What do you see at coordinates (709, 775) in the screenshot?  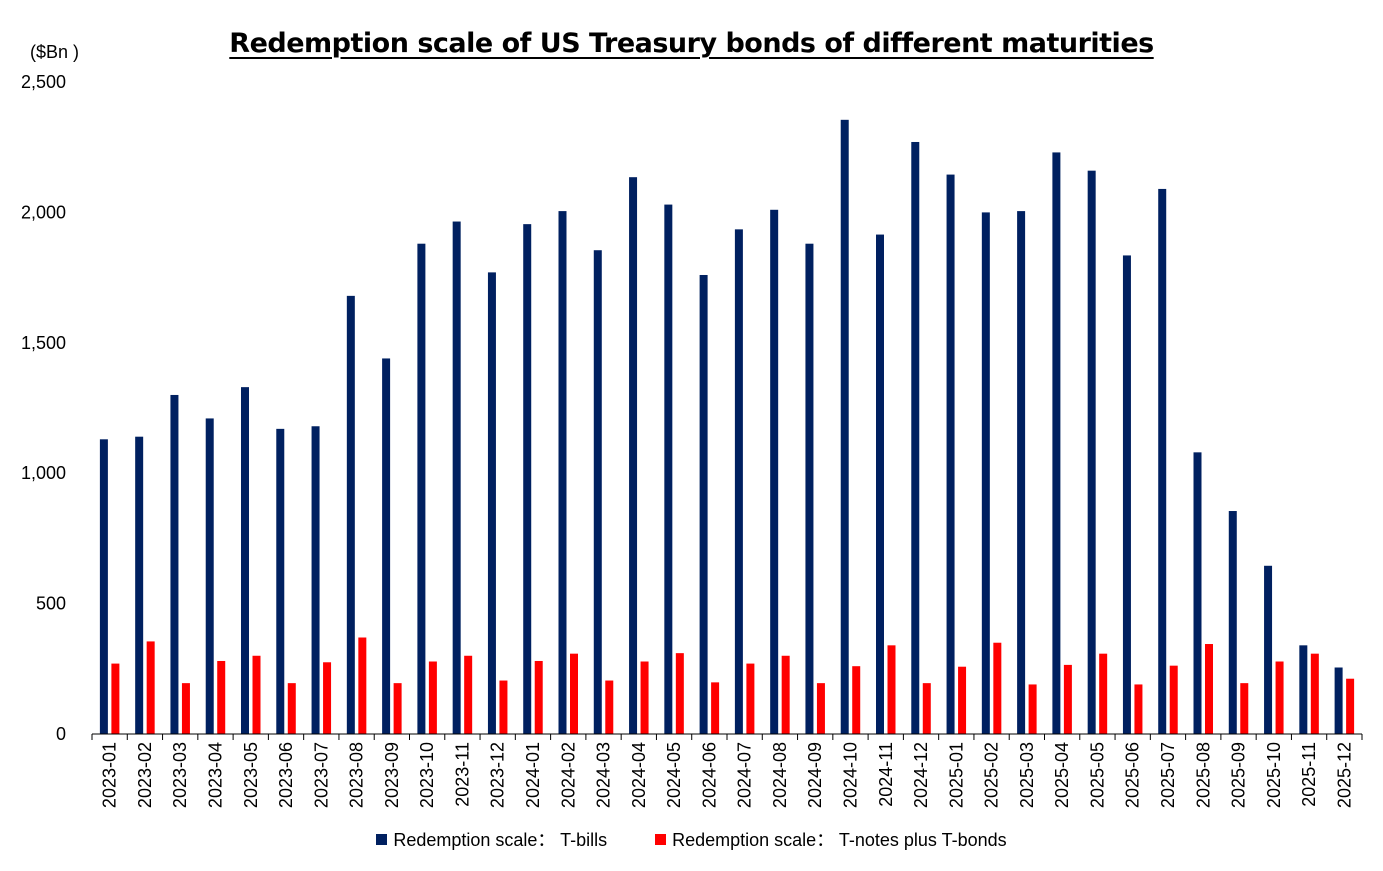 I see `x-tick-label: 2024-06` at bounding box center [709, 775].